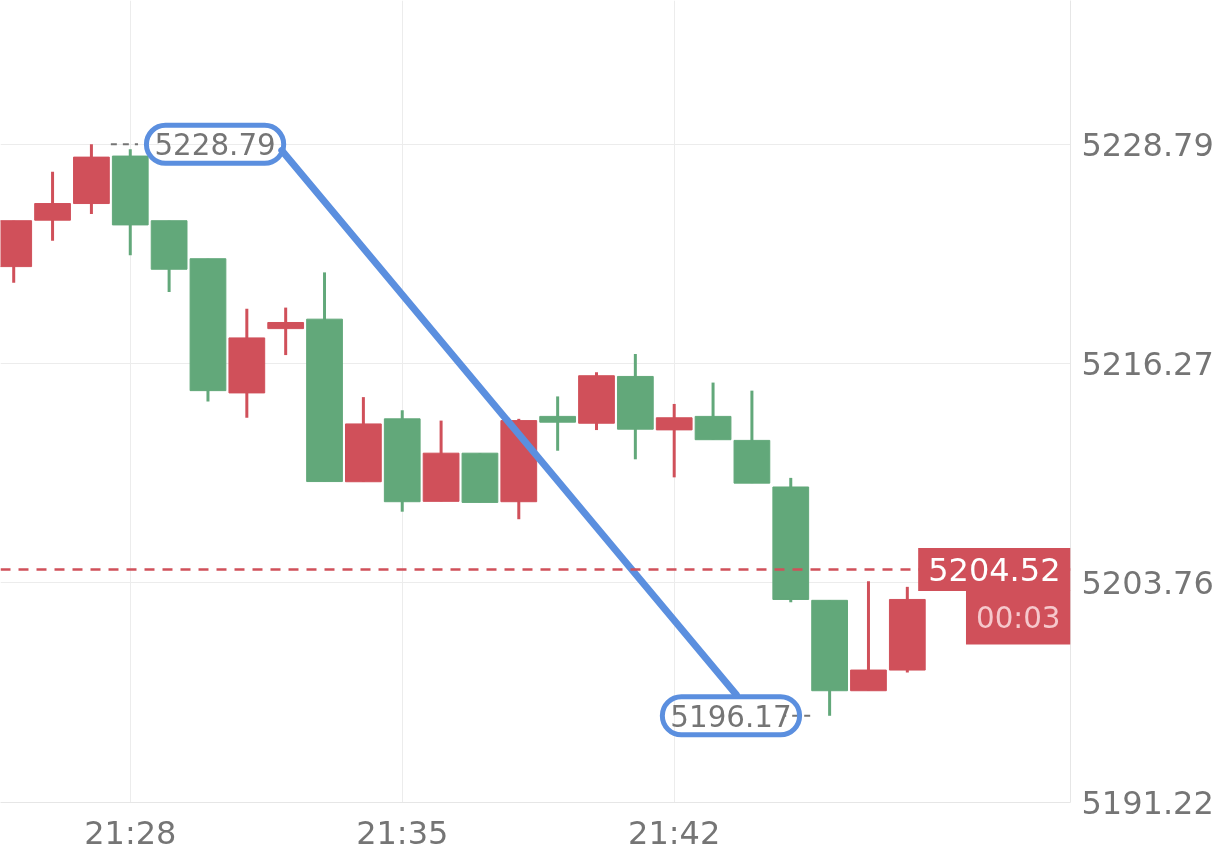 The width and height of the screenshot is (1216, 854). What do you see at coordinates (994, 570) in the screenshot?
I see `ref-line-label: 5204.52` at bounding box center [994, 570].